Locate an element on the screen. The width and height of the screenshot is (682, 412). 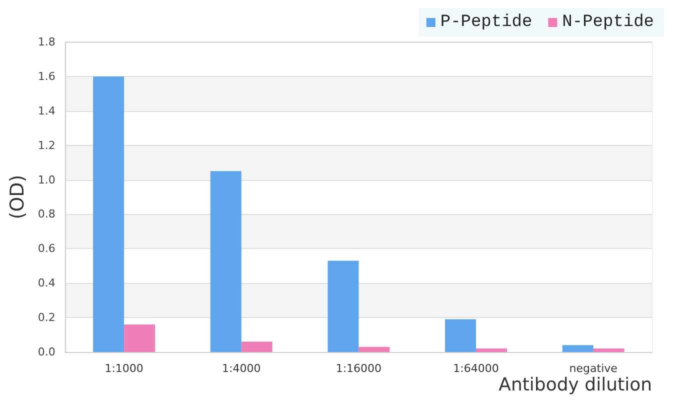
legend-label: N-Peptide is located at coordinates (608, 22).